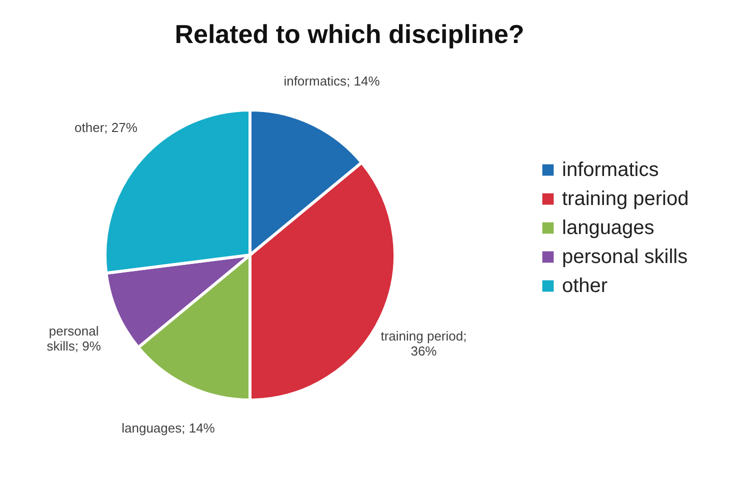  Describe the element at coordinates (74, 338) in the screenshot. I see `data-label: personal skills; 9%` at that location.